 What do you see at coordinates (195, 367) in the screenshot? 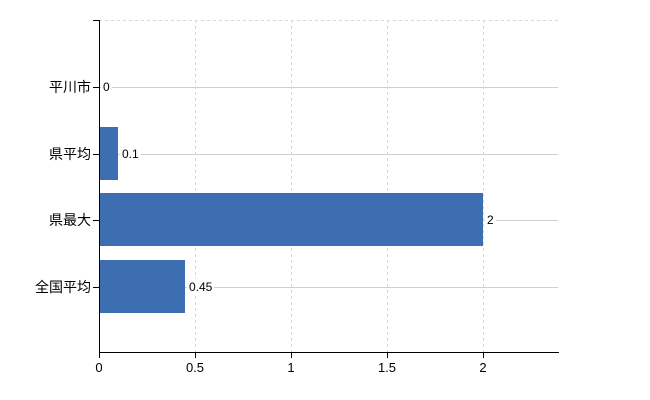
I see `x-tick-label: 0.5` at bounding box center [195, 367].